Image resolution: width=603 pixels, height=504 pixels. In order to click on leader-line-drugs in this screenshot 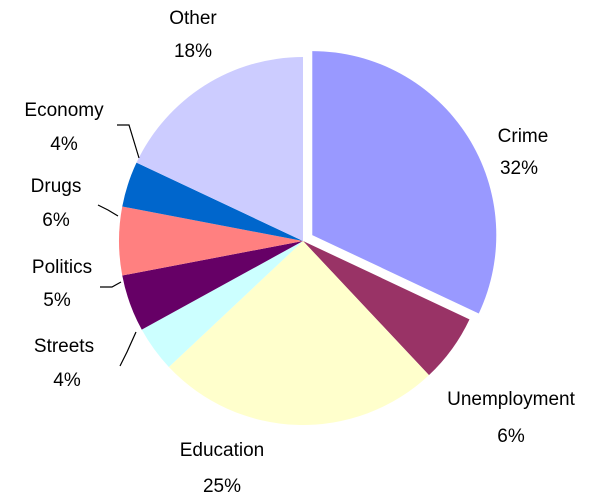, I will do `click(108, 210)`.